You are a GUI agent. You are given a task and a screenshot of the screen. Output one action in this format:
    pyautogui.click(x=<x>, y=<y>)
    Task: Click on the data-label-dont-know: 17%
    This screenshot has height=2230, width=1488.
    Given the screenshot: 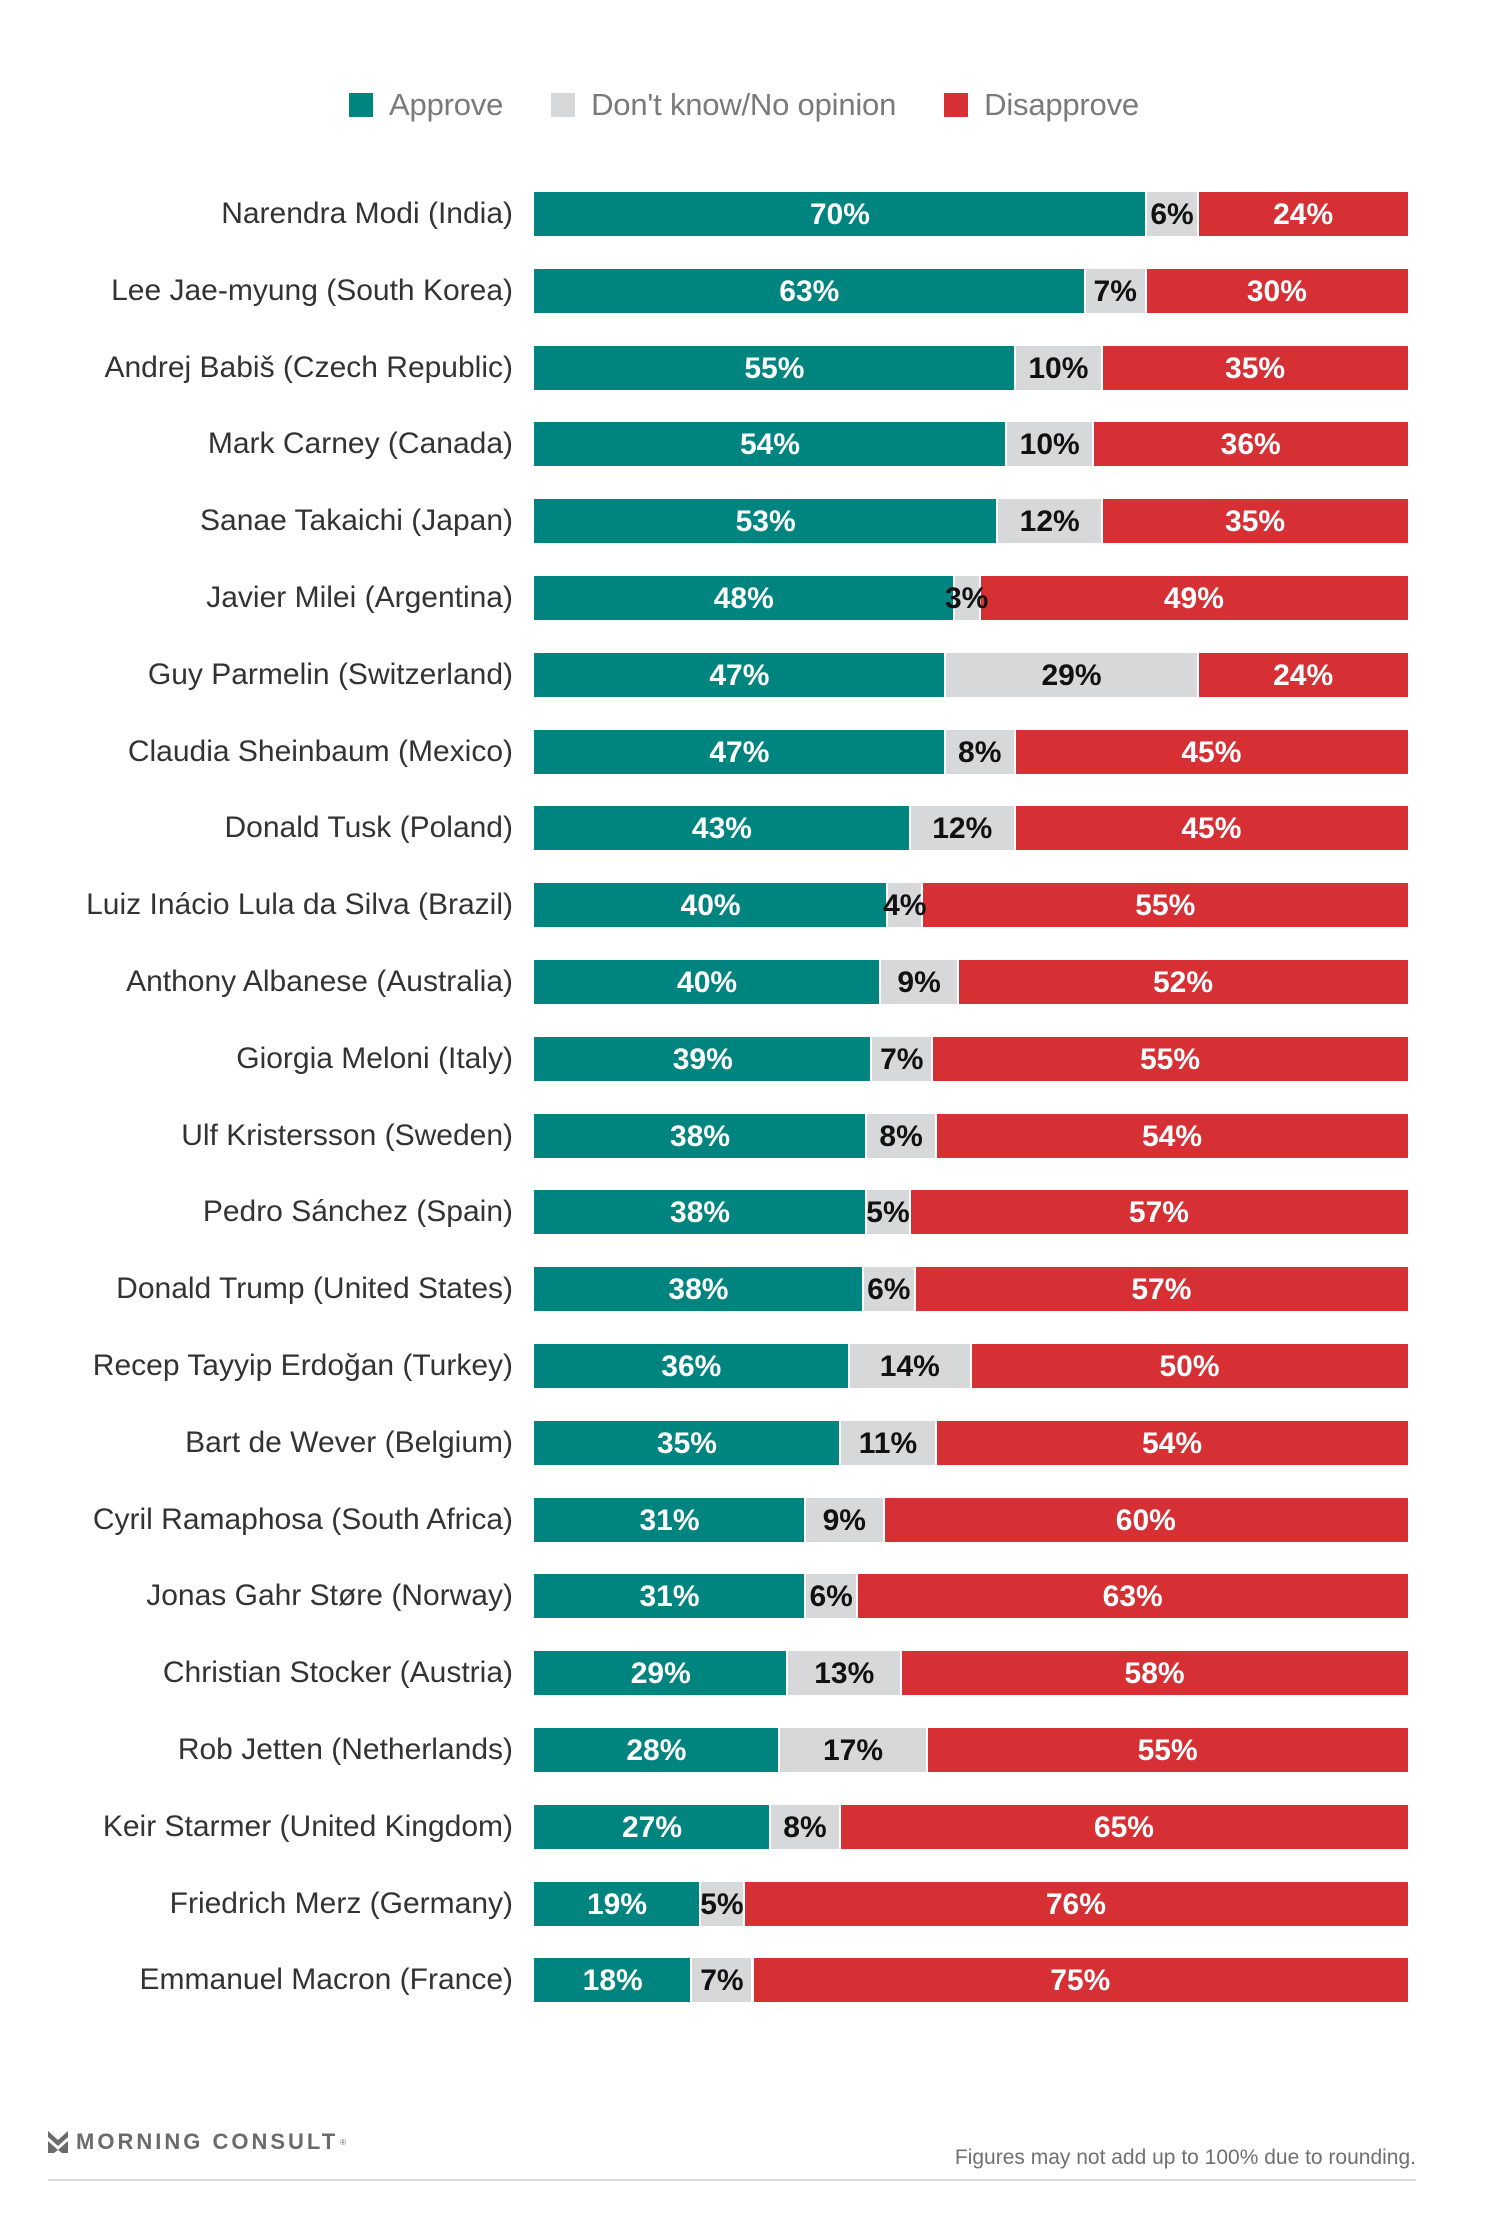 What is the action you would take?
    pyautogui.click(x=853, y=1750)
    